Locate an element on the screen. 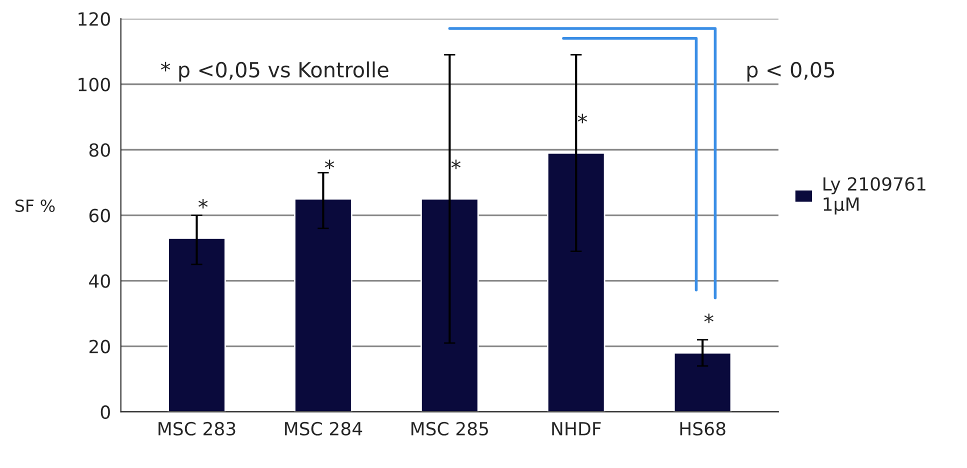  x-tick-label: MSC 283 is located at coordinates (197, 429).